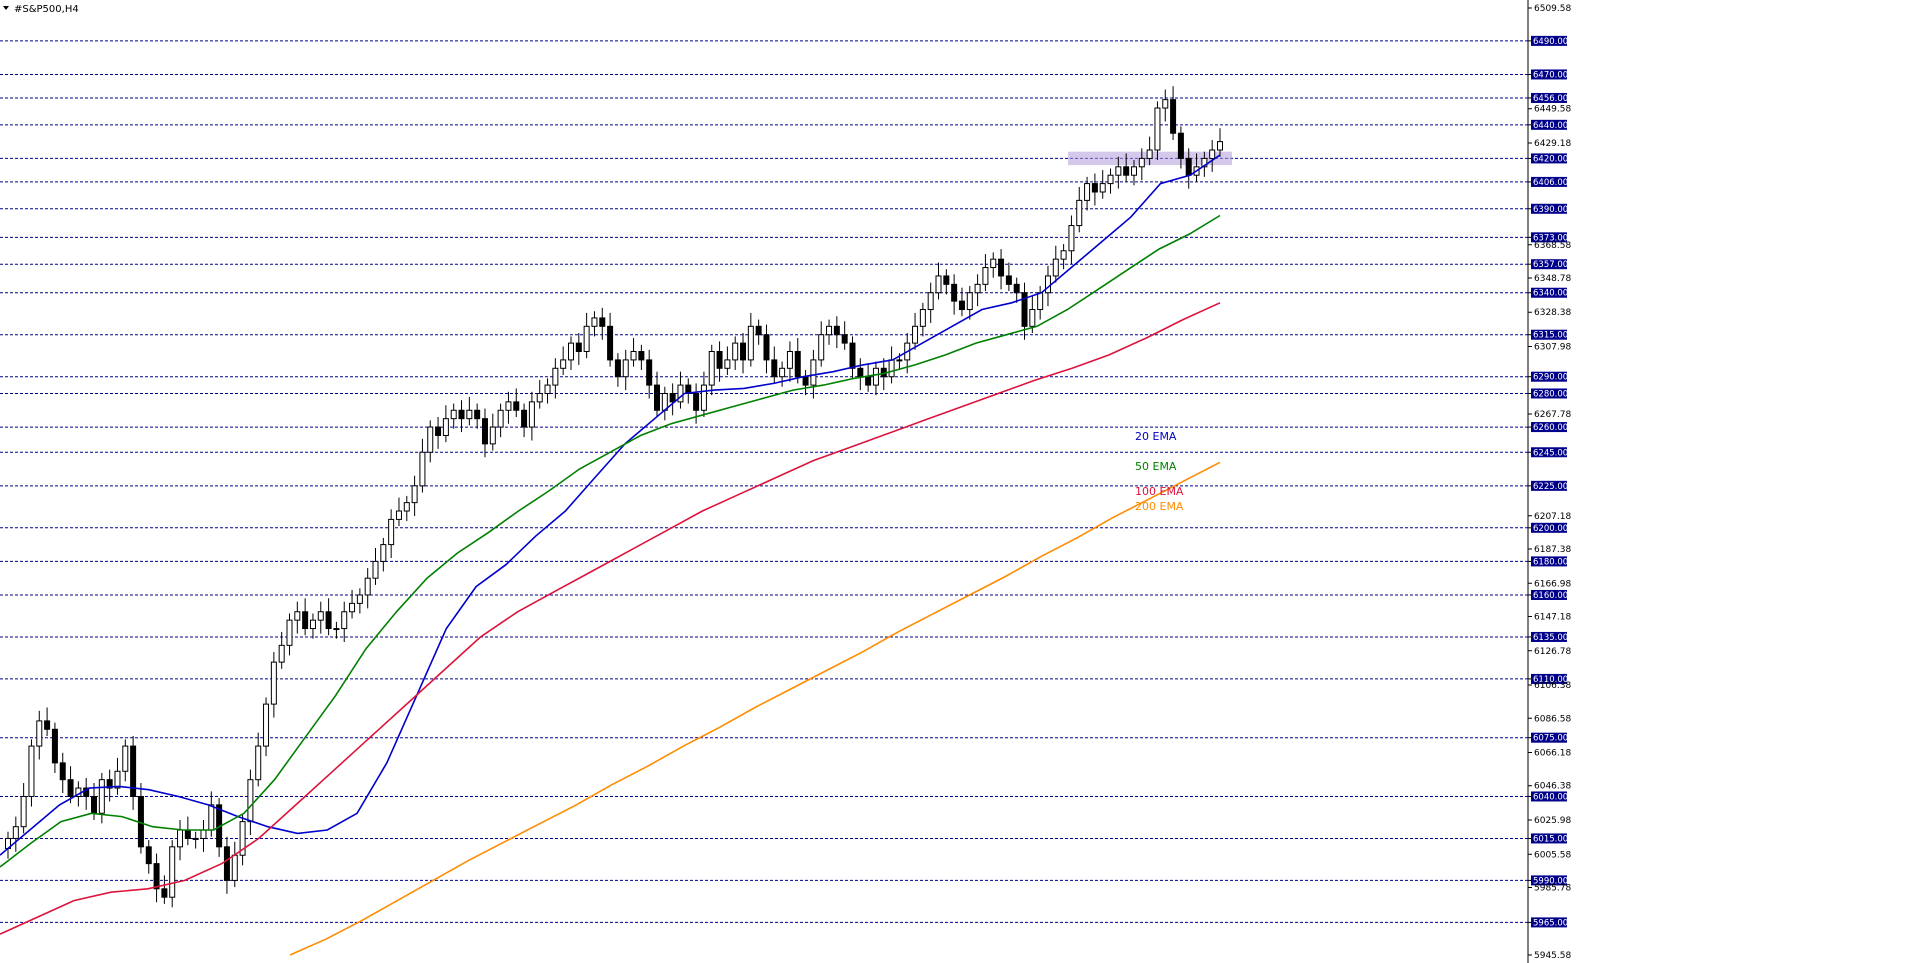 The height and width of the screenshot is (963, 1916). I want to click on y-tick-label-5: 6440.00, so click(1550, 126).